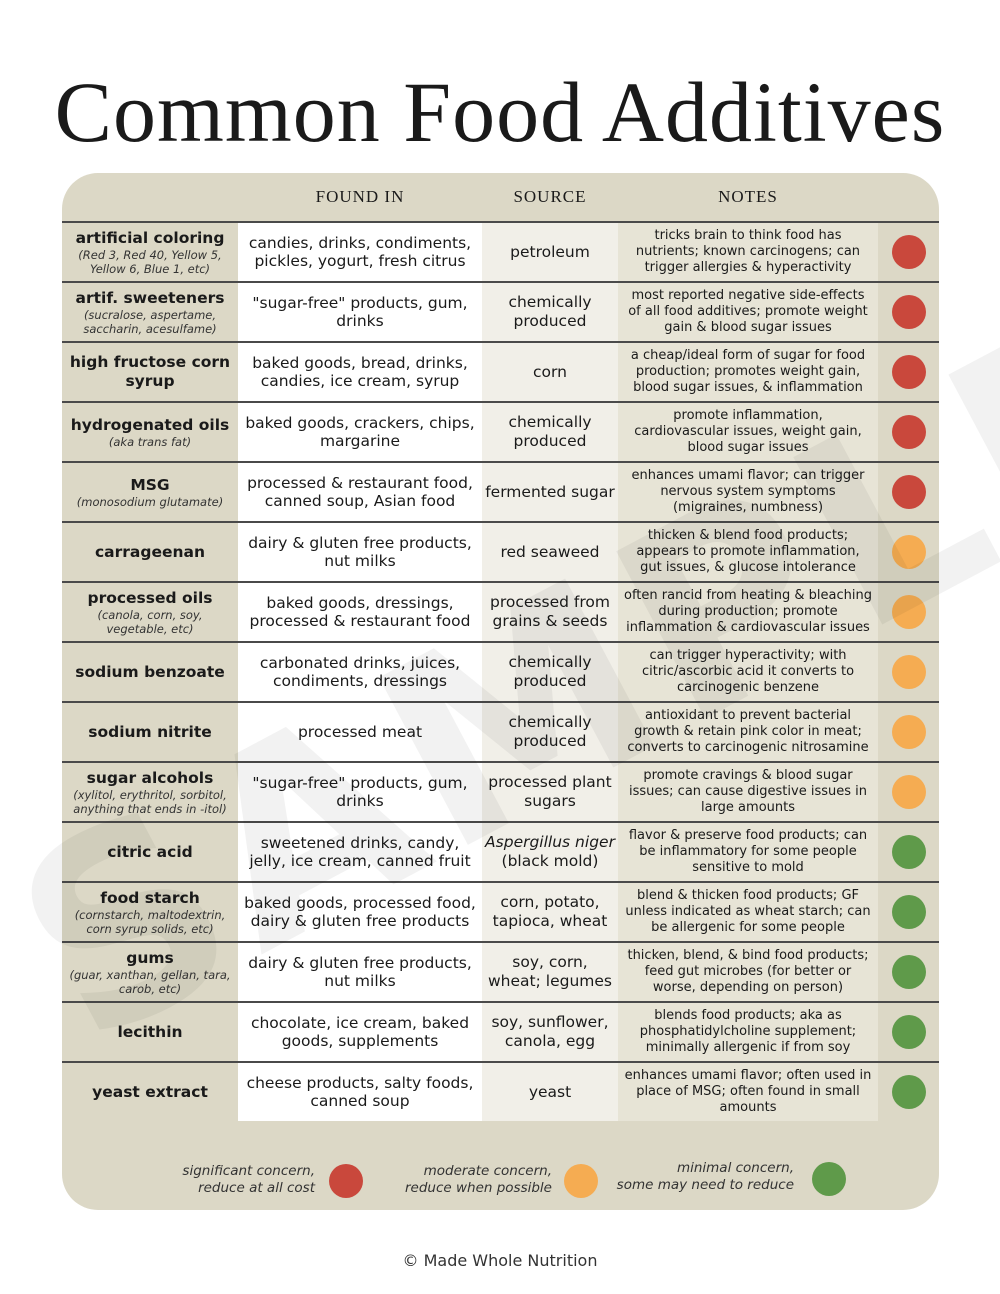 This screenshot has width=1000, height=1294. What do you see at coordinates (248, 1179) in the screenshot?
I see `legend-significant-label: significant concern, reduce at all cost` at bounding box center [248, 1179].